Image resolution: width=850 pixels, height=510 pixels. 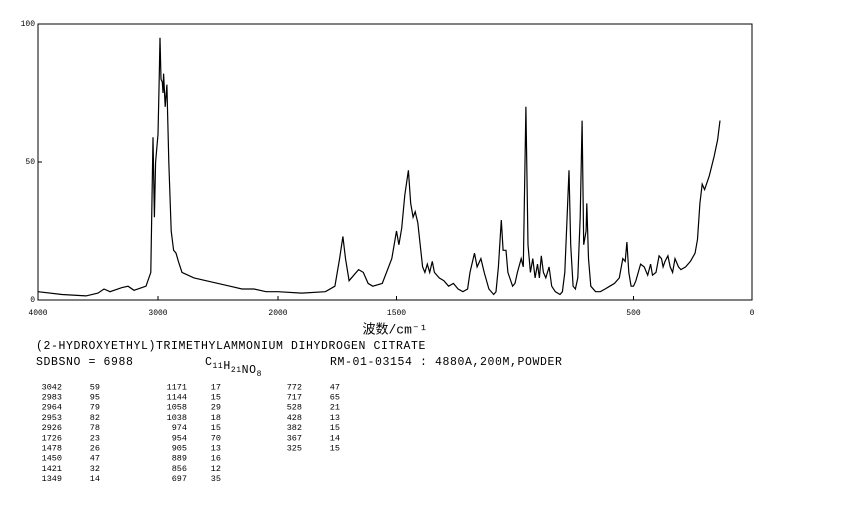 What do you see at coordinates (294, 408) in the screenshot?
I see `peak-wavenumber: 528` at bounding box center [294, 408].